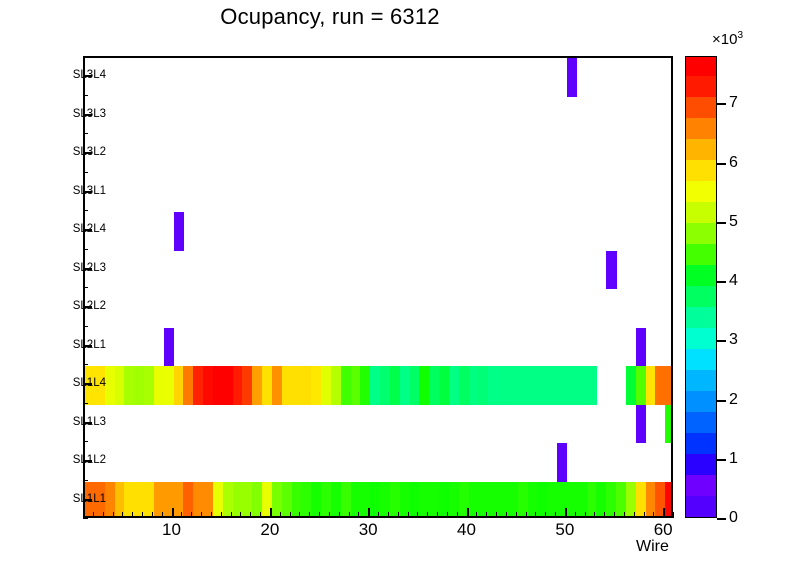 Image resolution: width=796 pixels, height=572 pixels. I want to click on x-axis-tick-label: 40, so click(466, 529).